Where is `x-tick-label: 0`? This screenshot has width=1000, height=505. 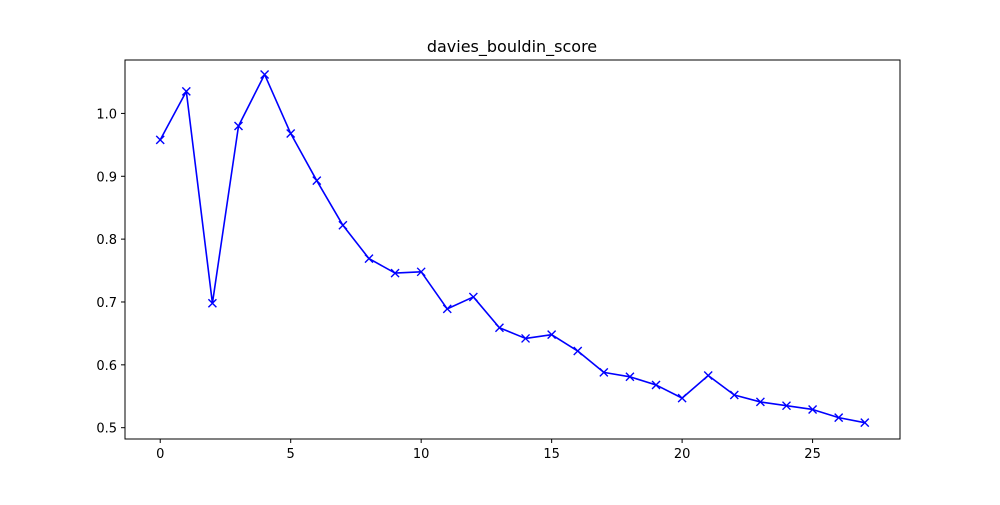 x-tick-label: 0 is located at coordinates (160, 454).